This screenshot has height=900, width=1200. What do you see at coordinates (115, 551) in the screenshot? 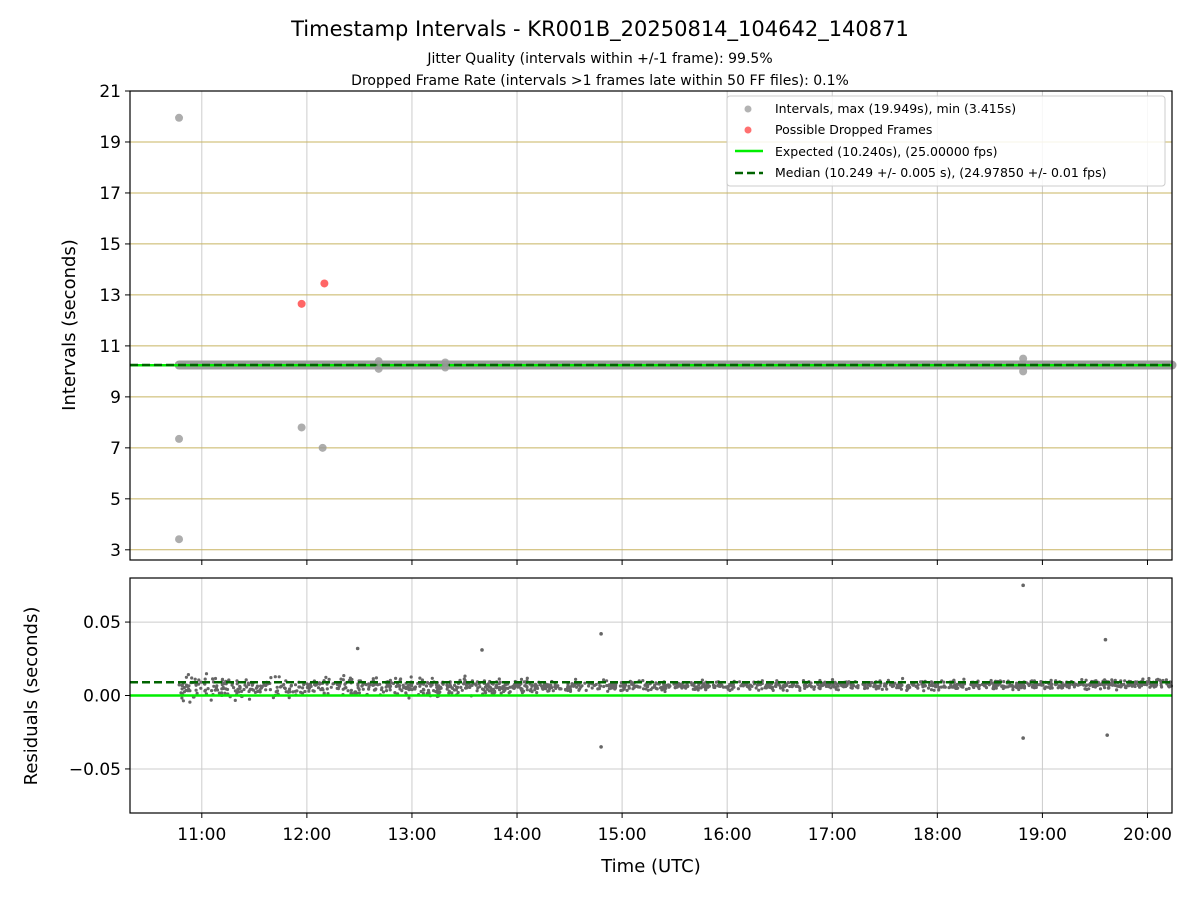
I see `intervals-y-tick-label: 3` at bounding box center [115, 551].